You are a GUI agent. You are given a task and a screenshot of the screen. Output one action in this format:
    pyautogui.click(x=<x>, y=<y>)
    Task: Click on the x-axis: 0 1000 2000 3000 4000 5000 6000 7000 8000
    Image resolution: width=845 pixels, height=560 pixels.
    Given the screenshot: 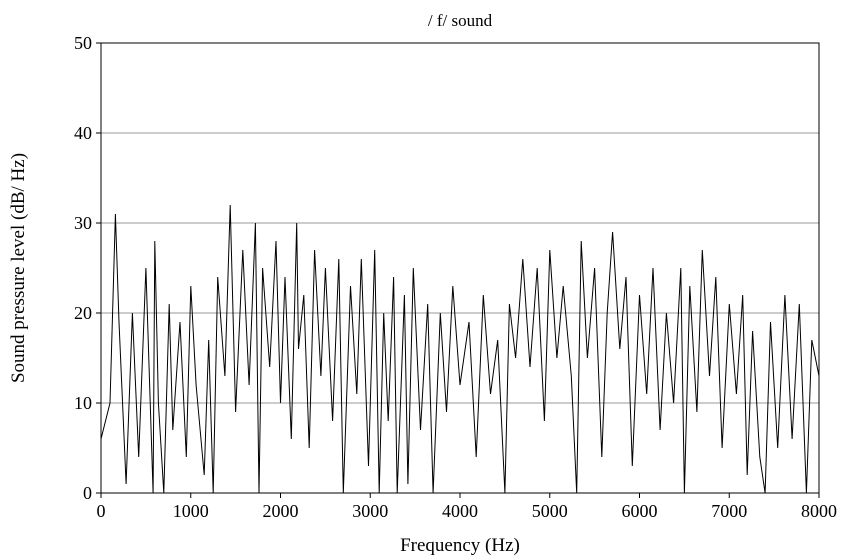 What is the action you would take?
    pyautogui.click(x=467, y=507)
    